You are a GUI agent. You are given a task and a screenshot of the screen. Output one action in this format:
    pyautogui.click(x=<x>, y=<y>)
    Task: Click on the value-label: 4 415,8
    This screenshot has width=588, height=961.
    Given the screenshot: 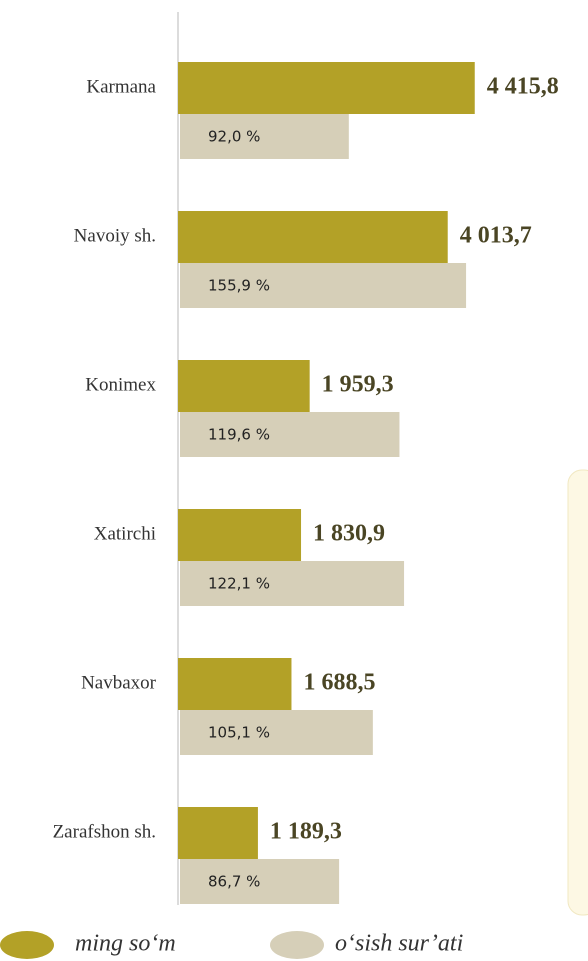 What is the action you would take?
    pyautogui.click(x=523, y=87)
    